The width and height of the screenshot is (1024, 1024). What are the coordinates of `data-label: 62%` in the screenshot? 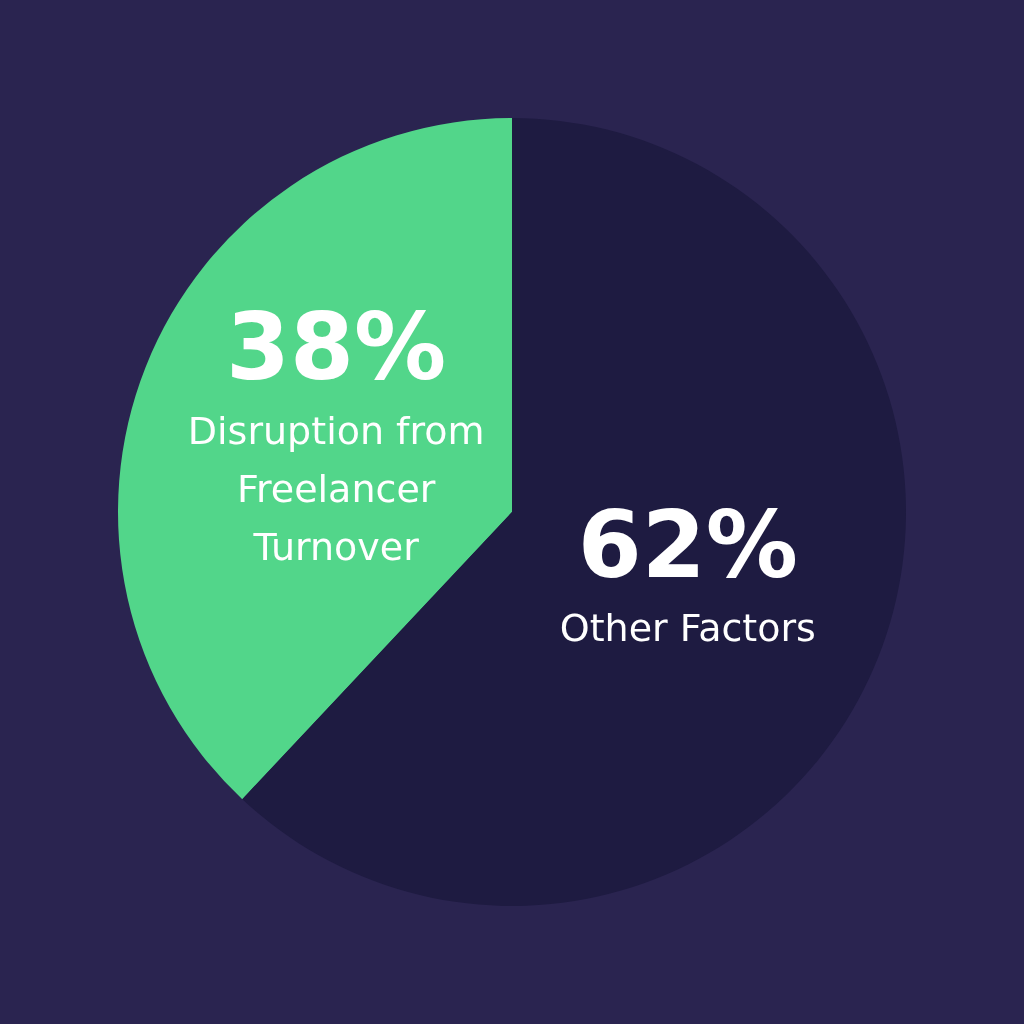 It's located at (687, 545).